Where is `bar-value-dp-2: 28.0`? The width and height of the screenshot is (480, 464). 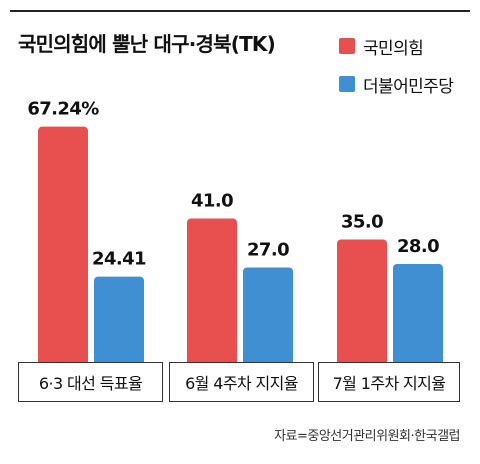
bar-value-dp-2: 28.0 is located at coordinates (418, 246).